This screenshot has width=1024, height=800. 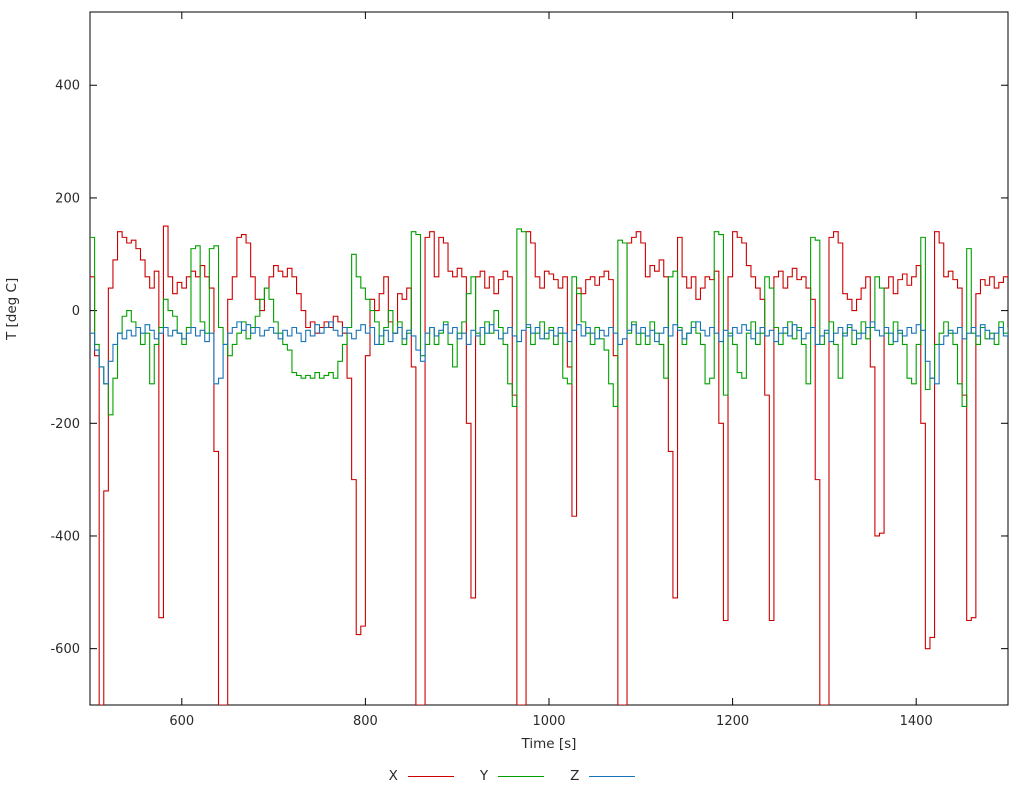 I want to click on legend-item-z: Z, so click(x=603, y=776).